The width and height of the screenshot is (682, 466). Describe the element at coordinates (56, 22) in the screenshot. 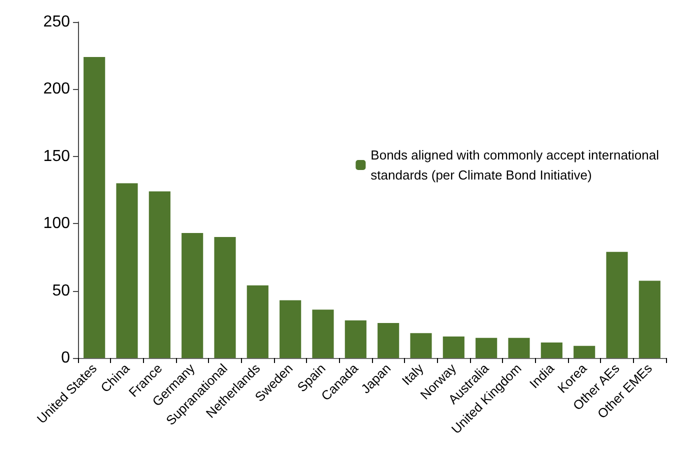

I see `y-tick-label: 250` at that location.